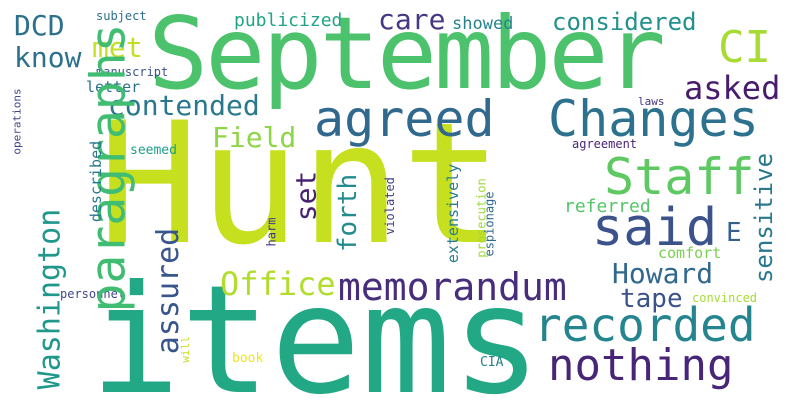 The image size is (790, 405). What do you see at coordinates (153, 150) in the screenshot?
I see `word: seemed` at bounding box center [153, 150].